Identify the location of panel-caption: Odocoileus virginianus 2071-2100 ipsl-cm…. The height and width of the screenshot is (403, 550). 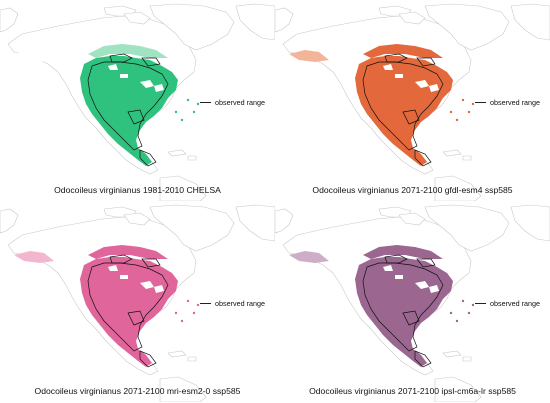
(412, 391).